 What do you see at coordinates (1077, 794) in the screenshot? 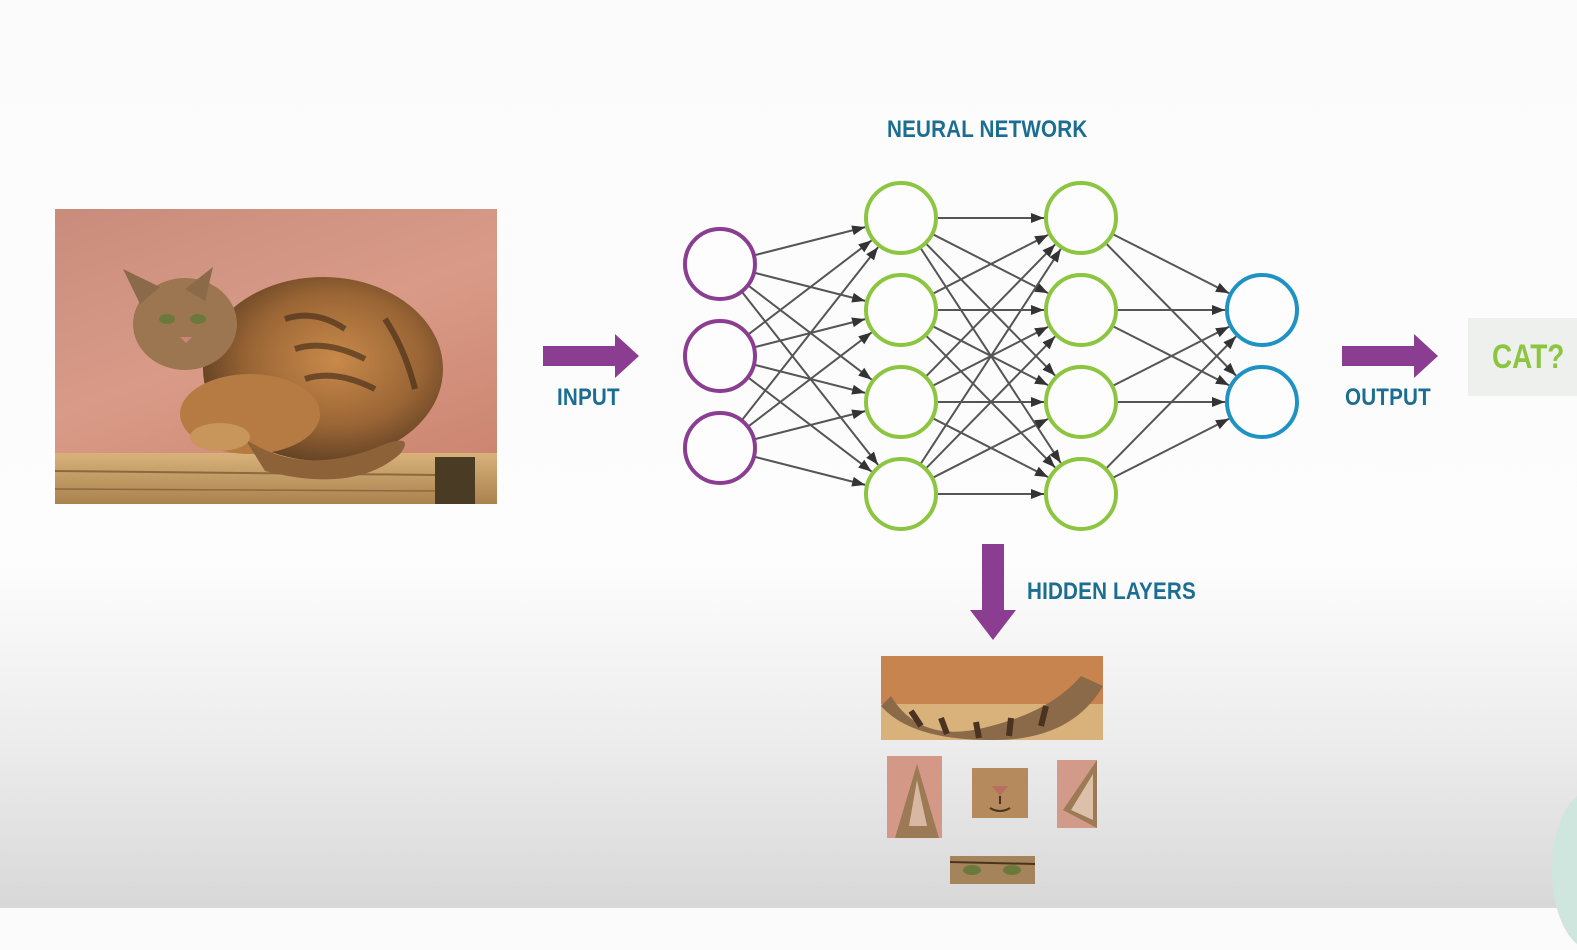
I see `cat-ear-side-crop` at bounding box center [1077, 794].